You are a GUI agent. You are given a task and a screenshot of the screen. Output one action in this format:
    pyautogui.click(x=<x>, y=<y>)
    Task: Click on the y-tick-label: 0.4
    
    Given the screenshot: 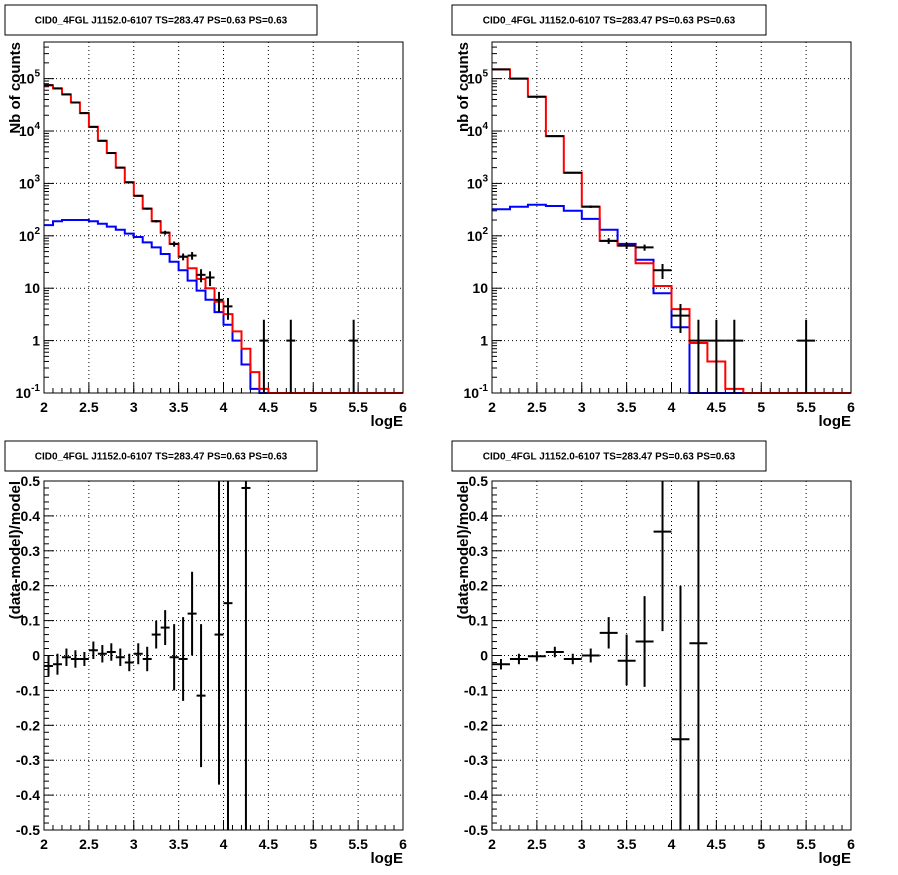 What is the action you would take?
    pyautogui.click(x=479, y=516)
    